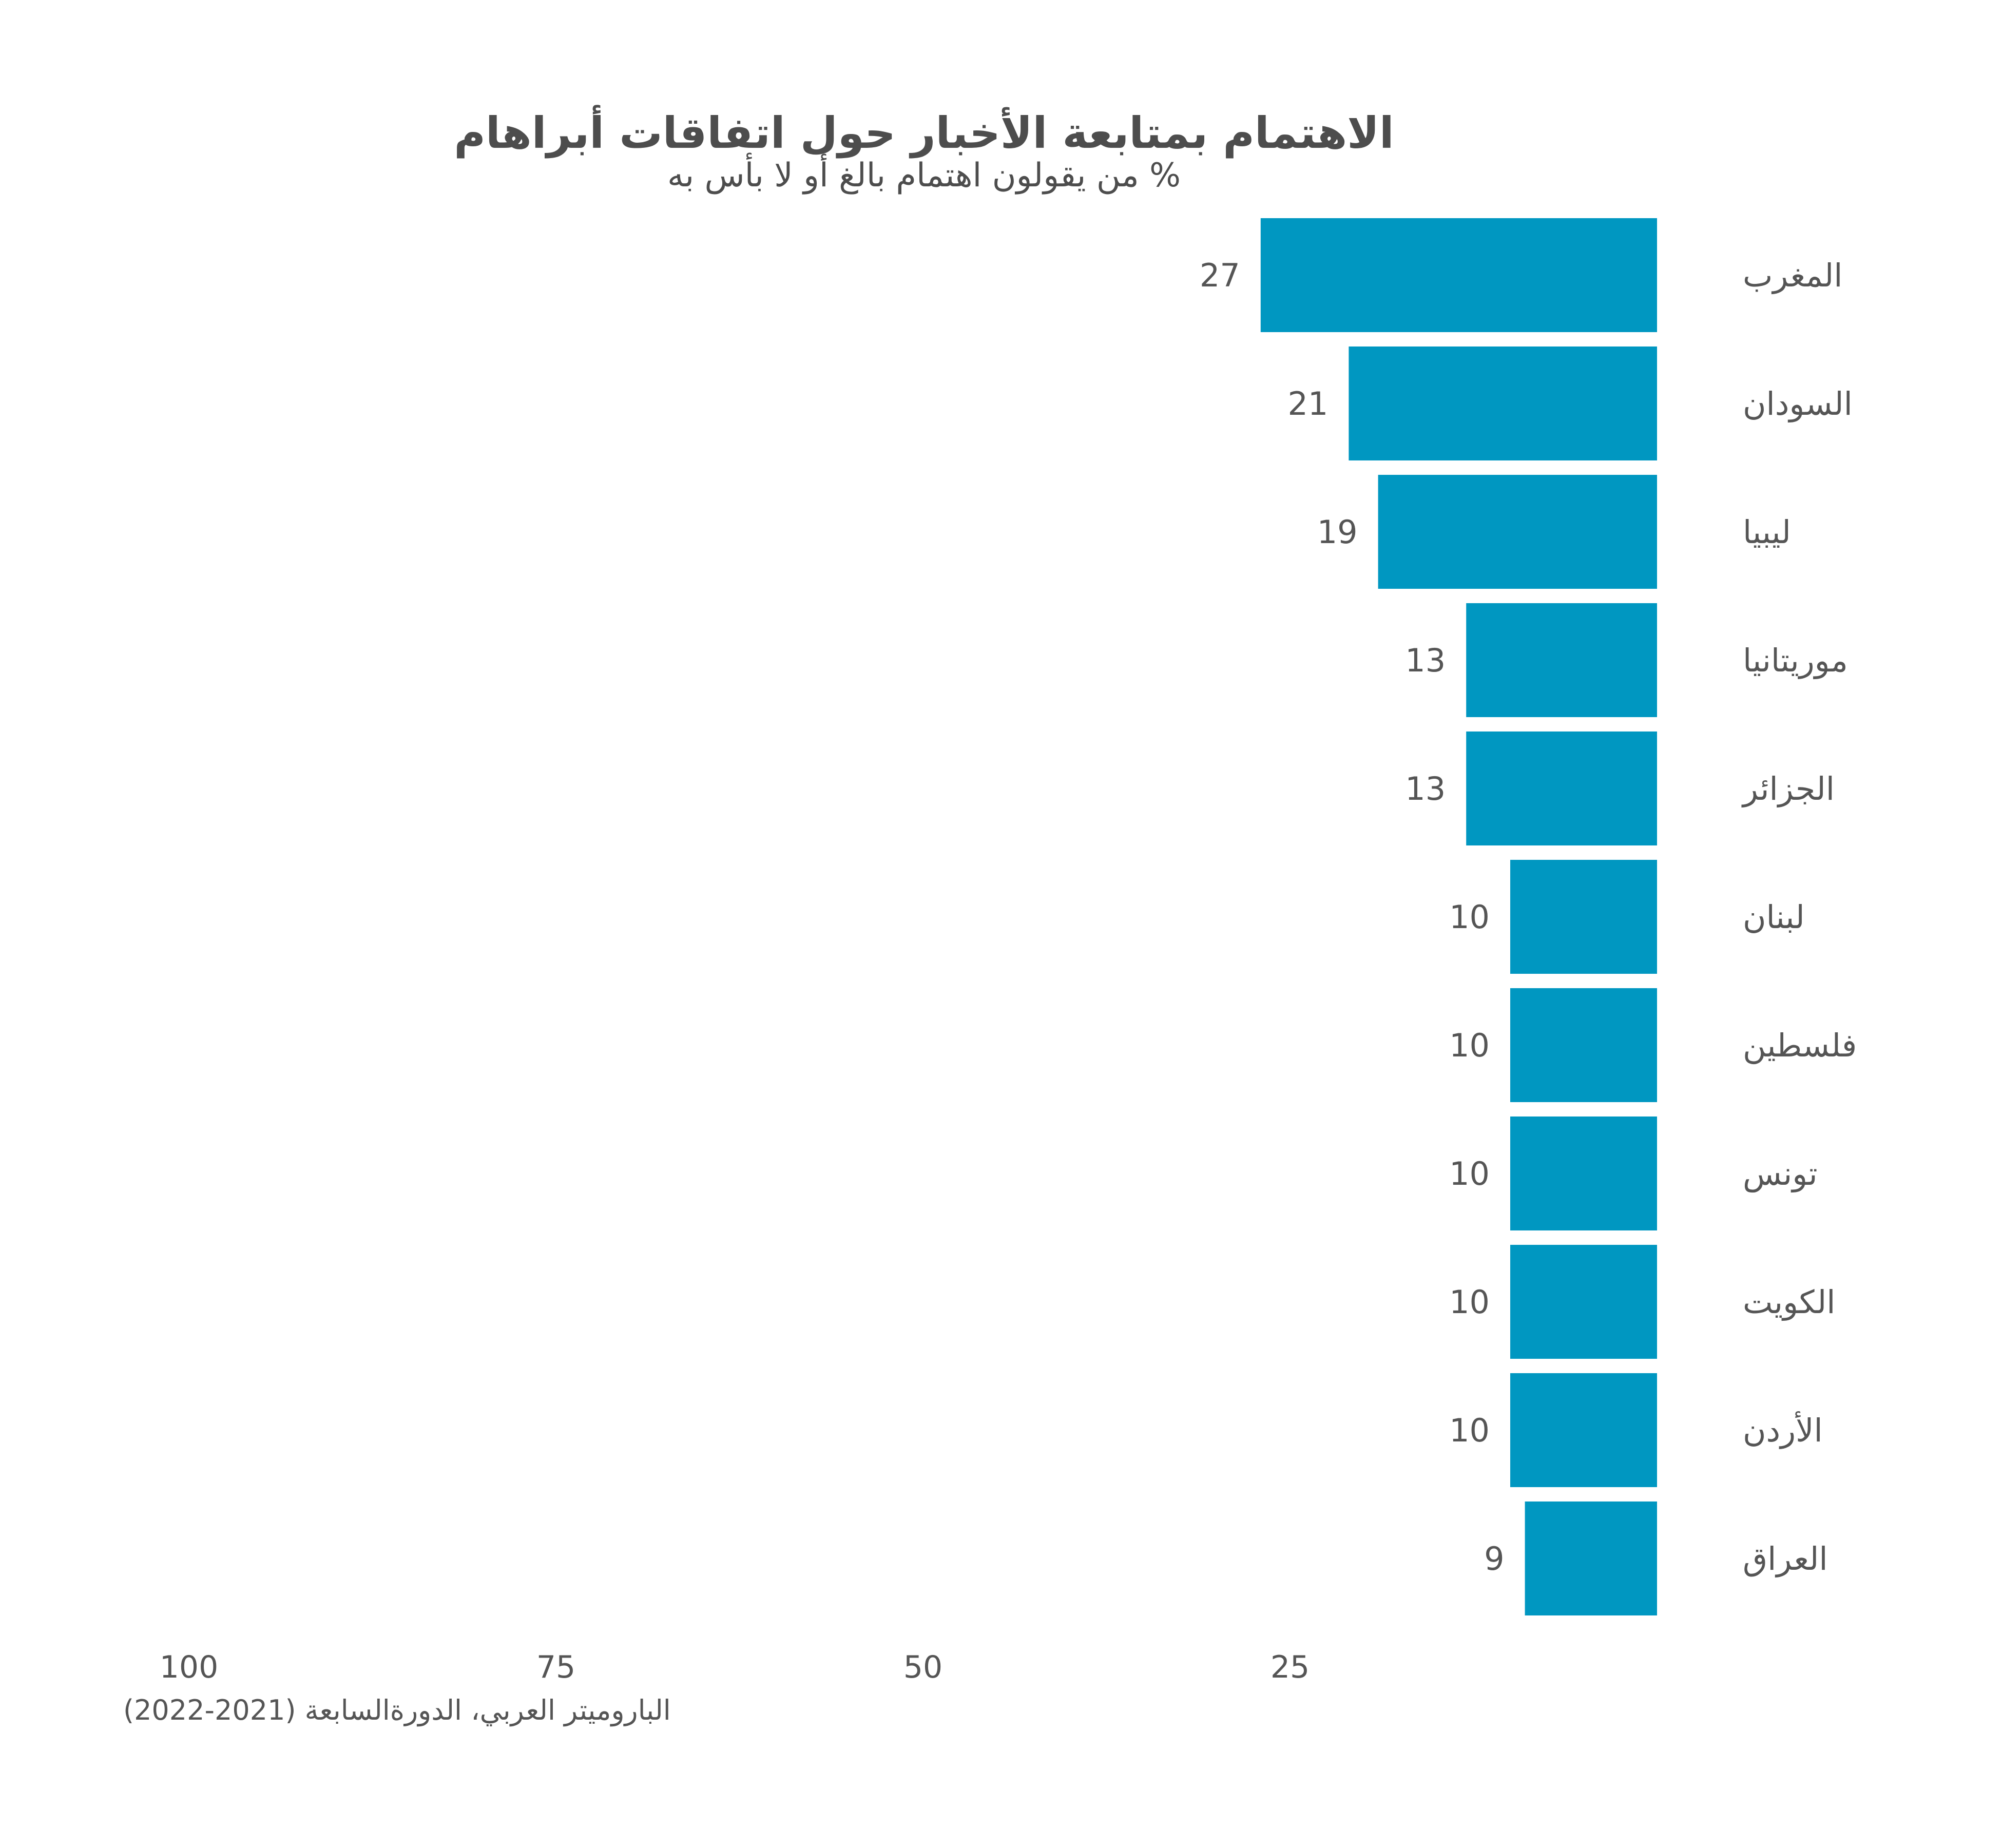 The height and width of the screenshot is (1848, 2002). I want to click on category-label-0: المغرب, so click(1792, 275).